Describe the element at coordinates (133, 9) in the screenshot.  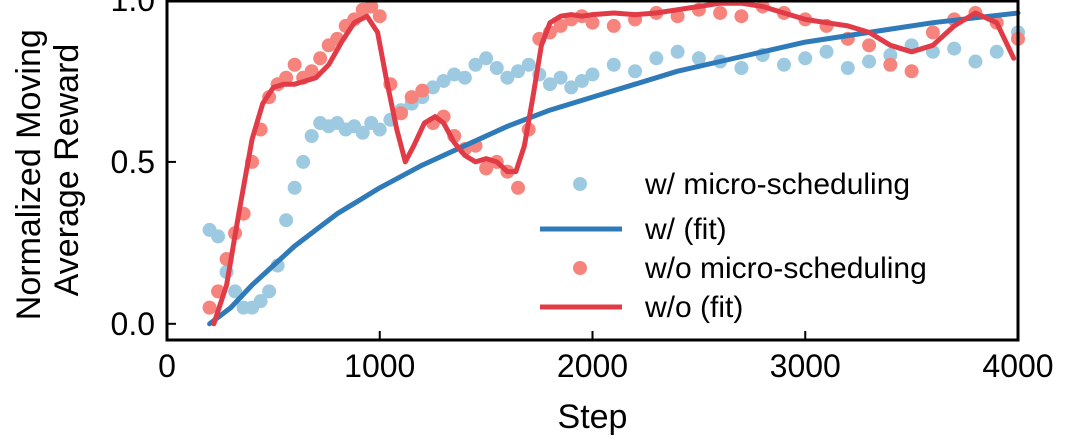
I see `y-tick-label: 1.0` at that location.